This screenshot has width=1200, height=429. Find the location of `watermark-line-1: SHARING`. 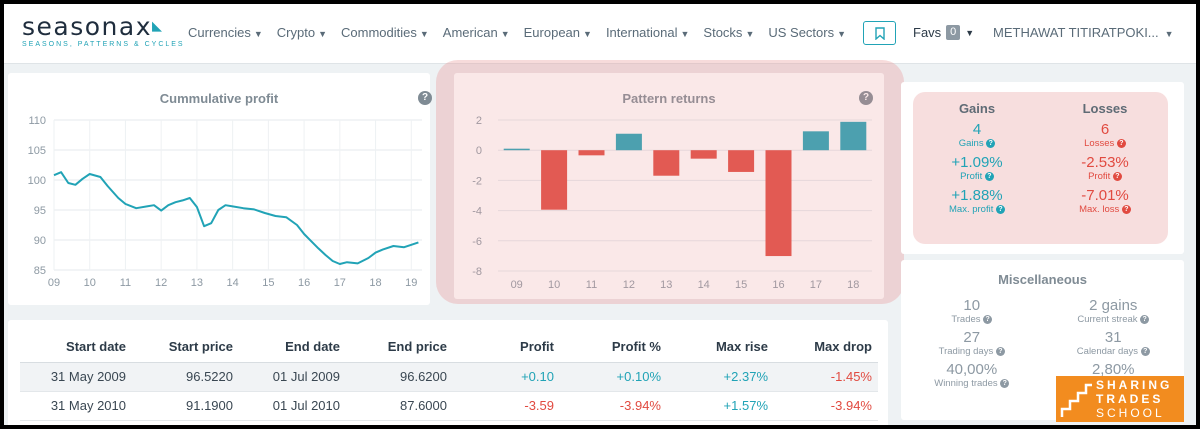

watermark-line-1: SHARING is located at coordinates (1134, 385).